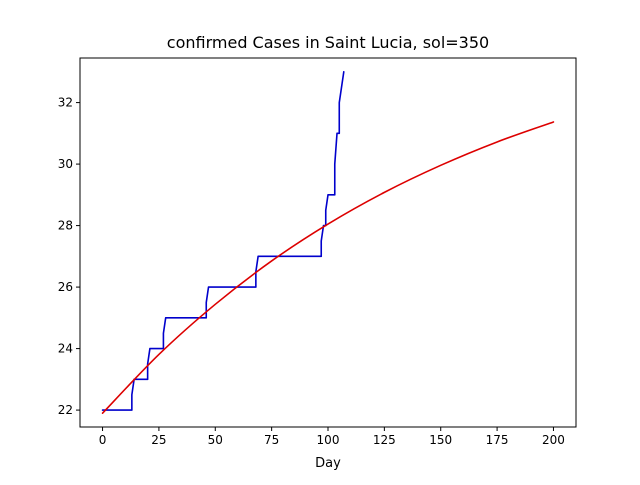  I want to click on chart-title: confirmed Cases in Saint Lucia, sol=350, so click(328, 42).